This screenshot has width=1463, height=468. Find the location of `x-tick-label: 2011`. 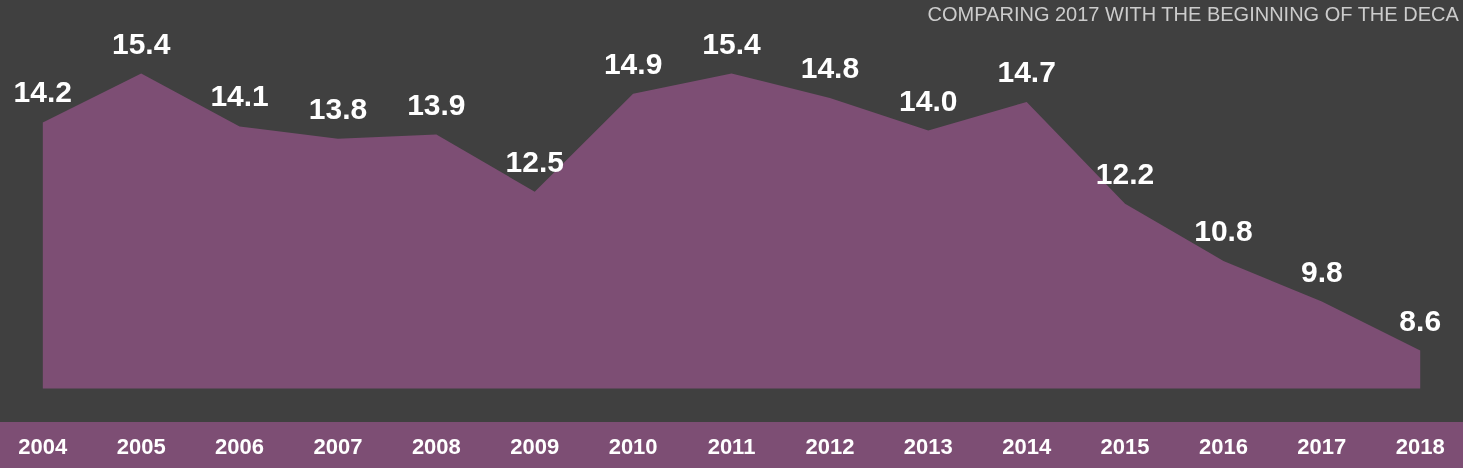

x-tick-label: 2011 is located at coordinates (731, 446).